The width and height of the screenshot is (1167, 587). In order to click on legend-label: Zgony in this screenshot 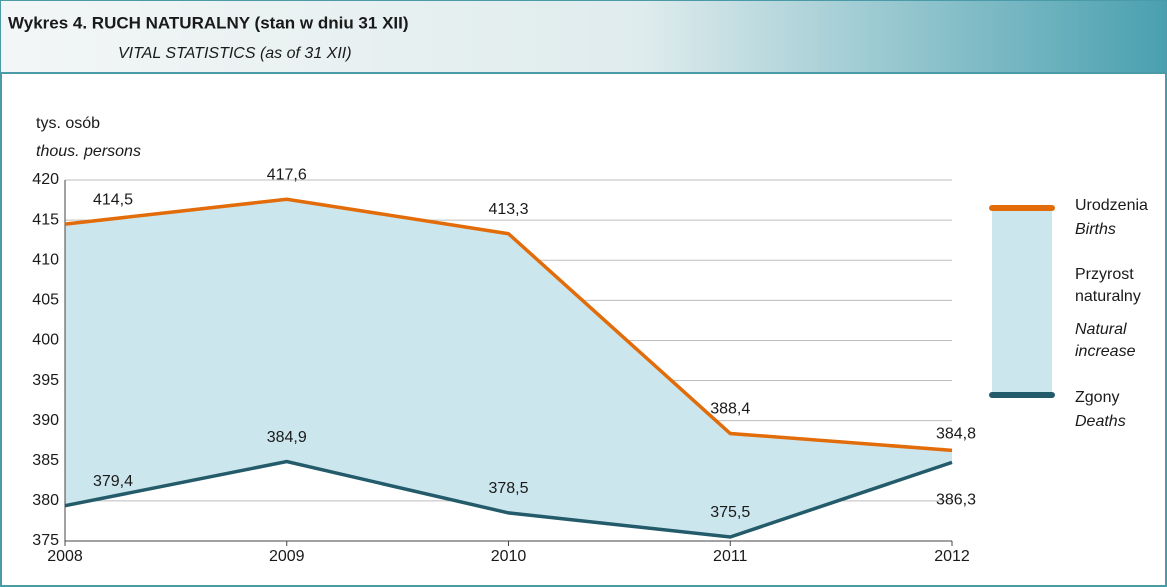, I will do `click(1097, 397)`.